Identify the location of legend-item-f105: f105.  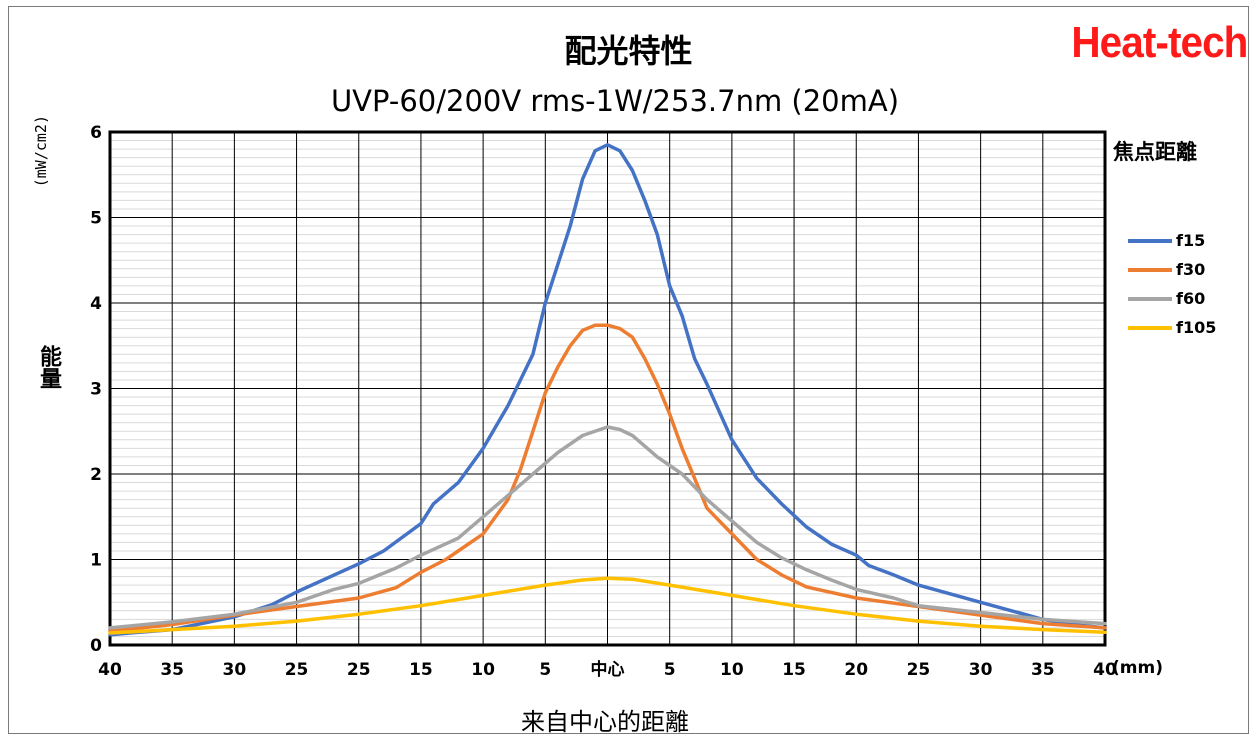
(1172, 327).